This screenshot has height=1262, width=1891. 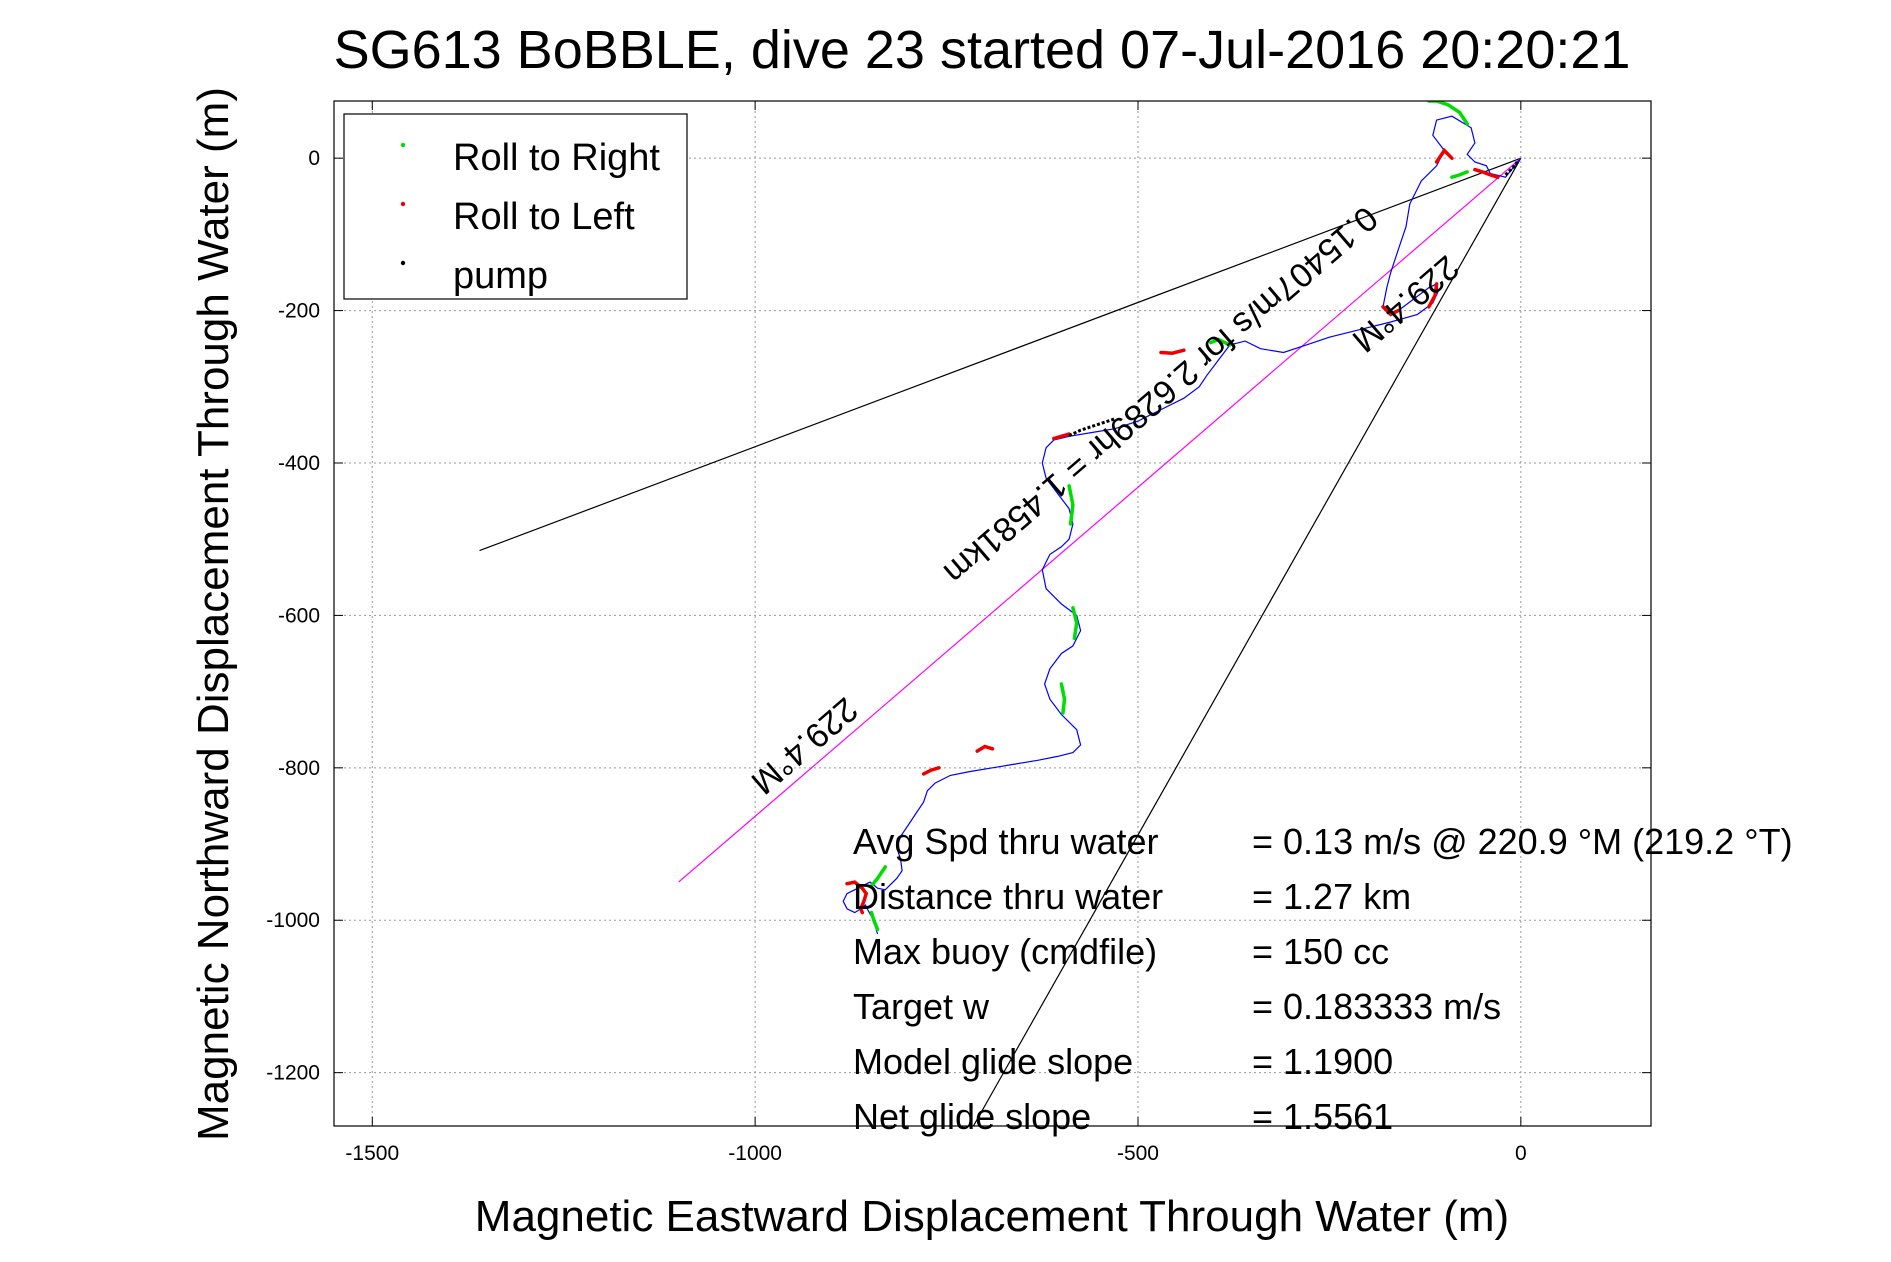 I want to click on x-tick-label: -500, so click(x=1138, y=1153).